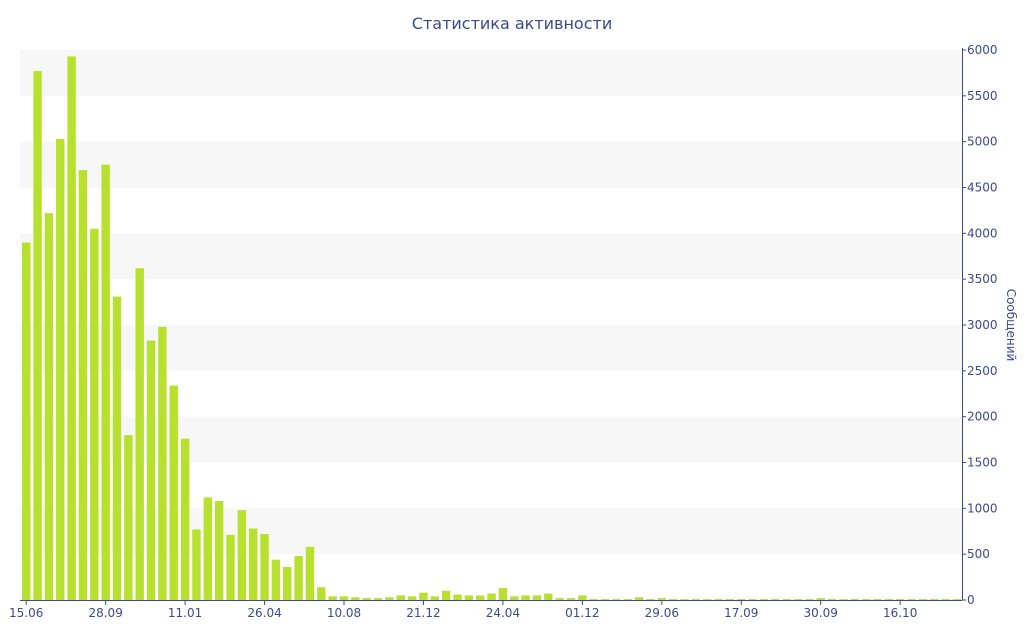  I want to click on y-tick-label: 4500, so click(982, 188).